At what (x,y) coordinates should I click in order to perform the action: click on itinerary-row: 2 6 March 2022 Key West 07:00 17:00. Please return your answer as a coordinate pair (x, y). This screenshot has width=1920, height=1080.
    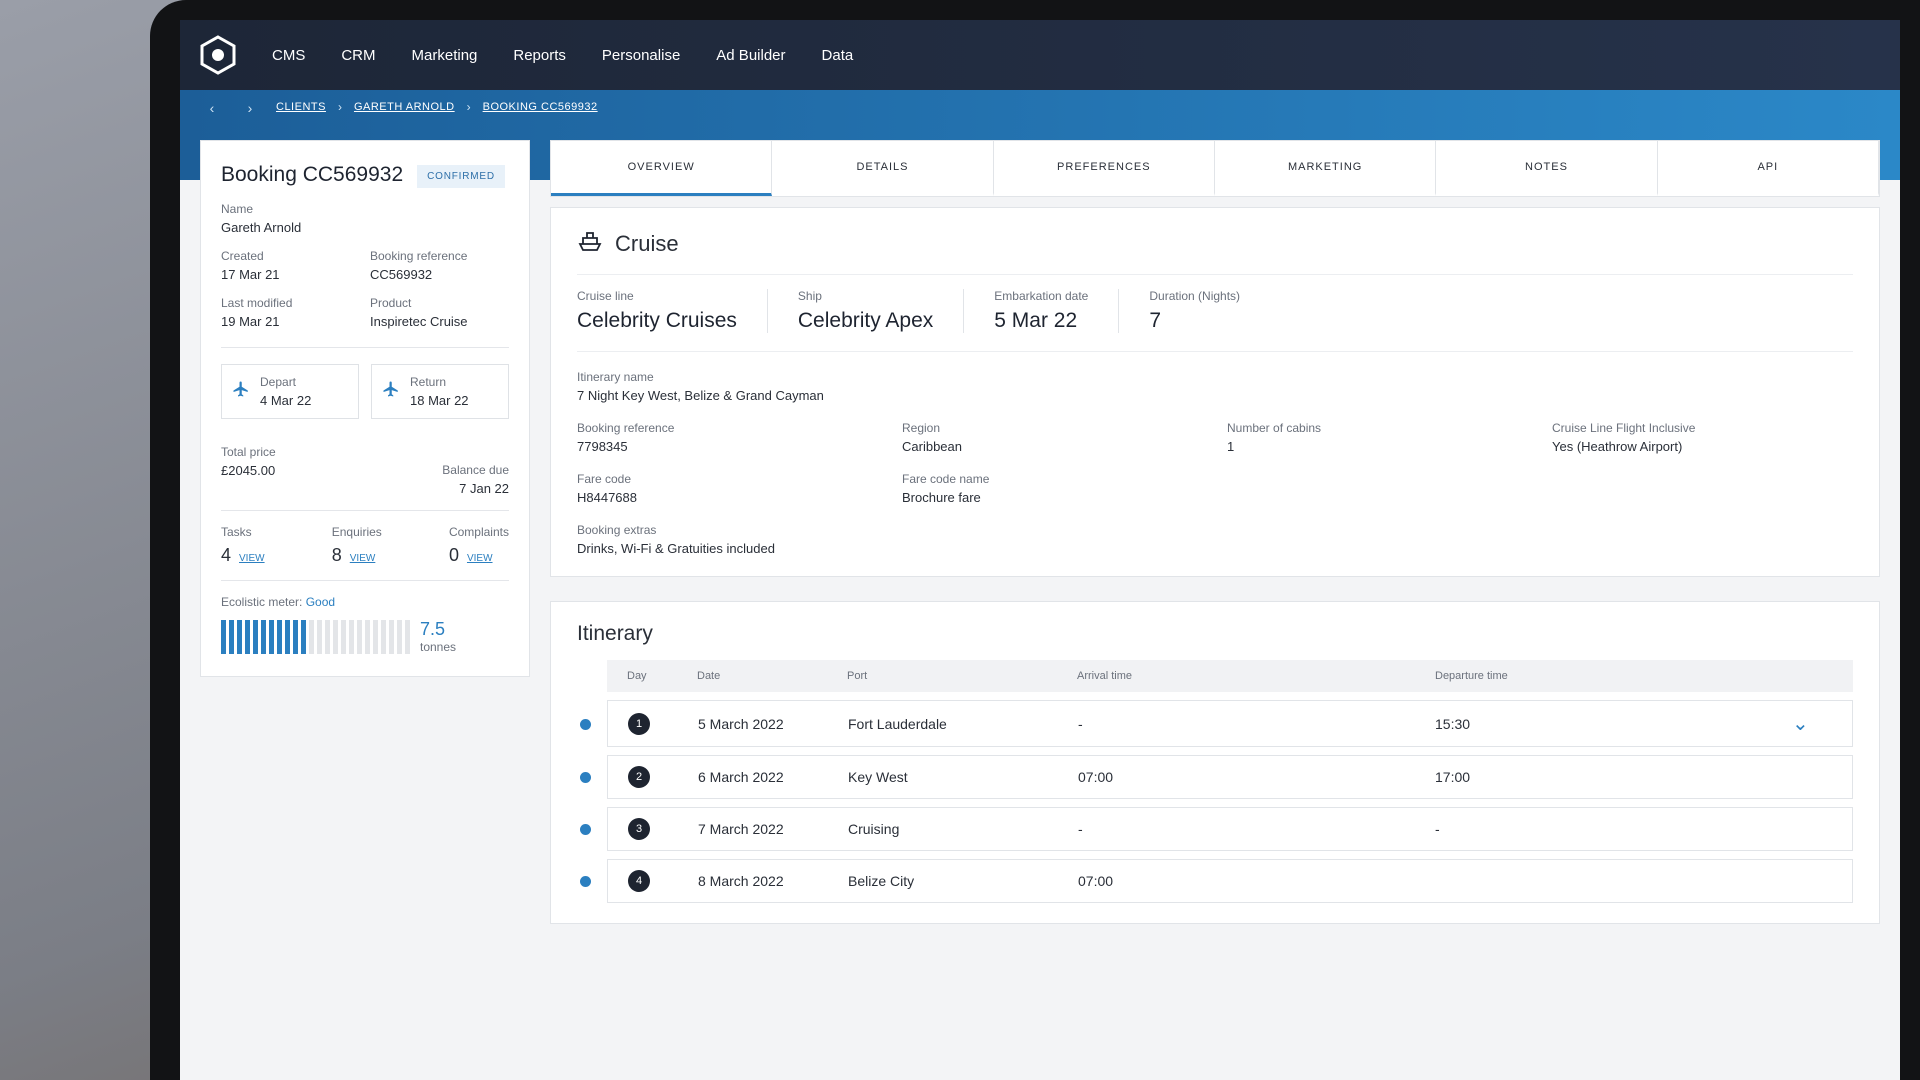
    Looking at the image, I should click on (1216, 777).